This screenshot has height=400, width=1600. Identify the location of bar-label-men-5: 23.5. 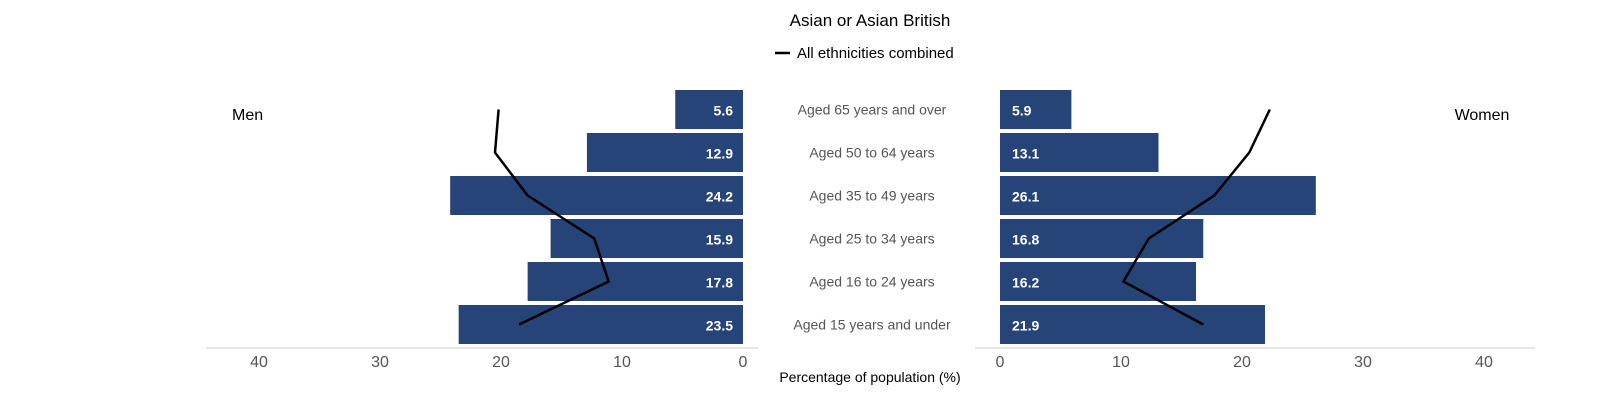
(719, 326).